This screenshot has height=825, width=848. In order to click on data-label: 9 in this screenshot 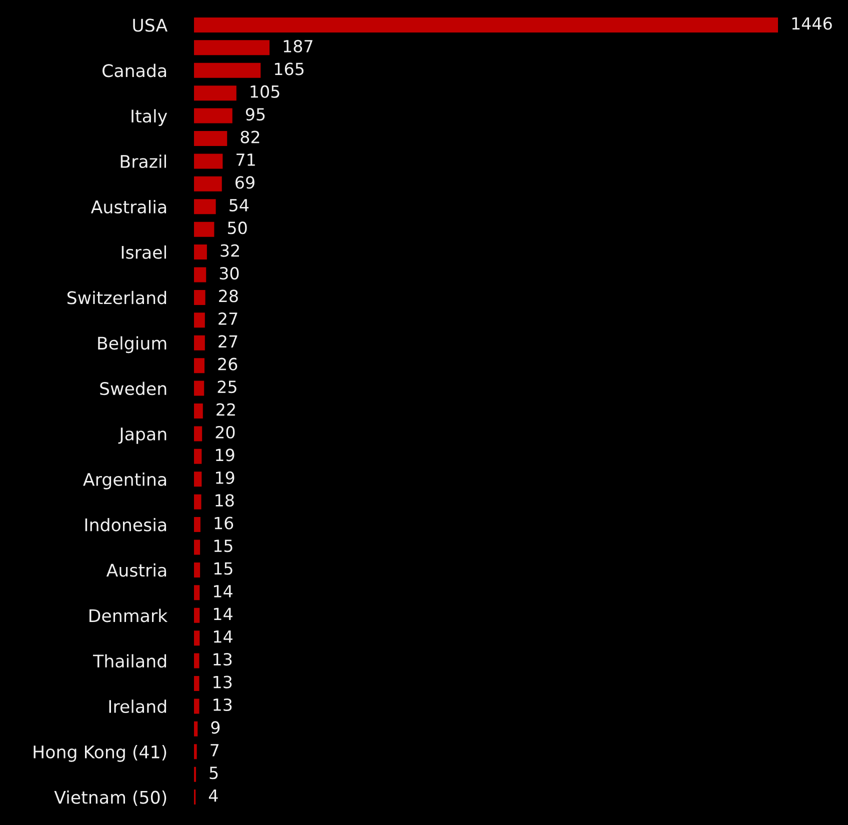, I will do `click(215, 727)`.